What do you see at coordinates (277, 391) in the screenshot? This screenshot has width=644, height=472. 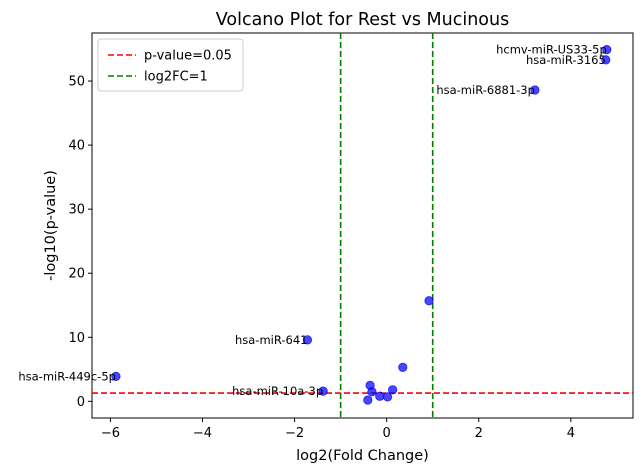 I see `point-label: hsa-miR-10a-3p` at bounding box center [277, 391].